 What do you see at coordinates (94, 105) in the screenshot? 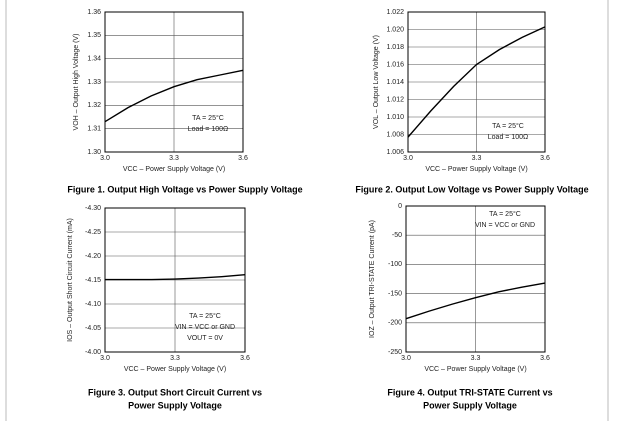
I see `y-tick-label: 1.32` at bounding box center [94, 105].